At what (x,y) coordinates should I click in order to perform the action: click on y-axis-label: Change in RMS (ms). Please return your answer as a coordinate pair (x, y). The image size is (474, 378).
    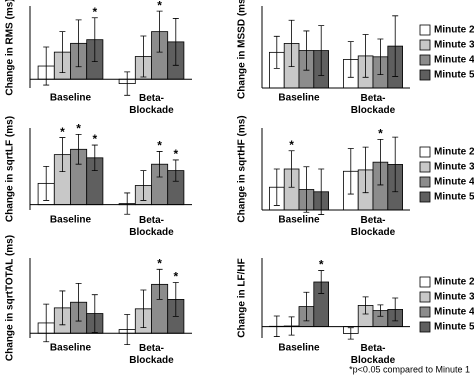
    Looking at the image, I should click on (10, 48).